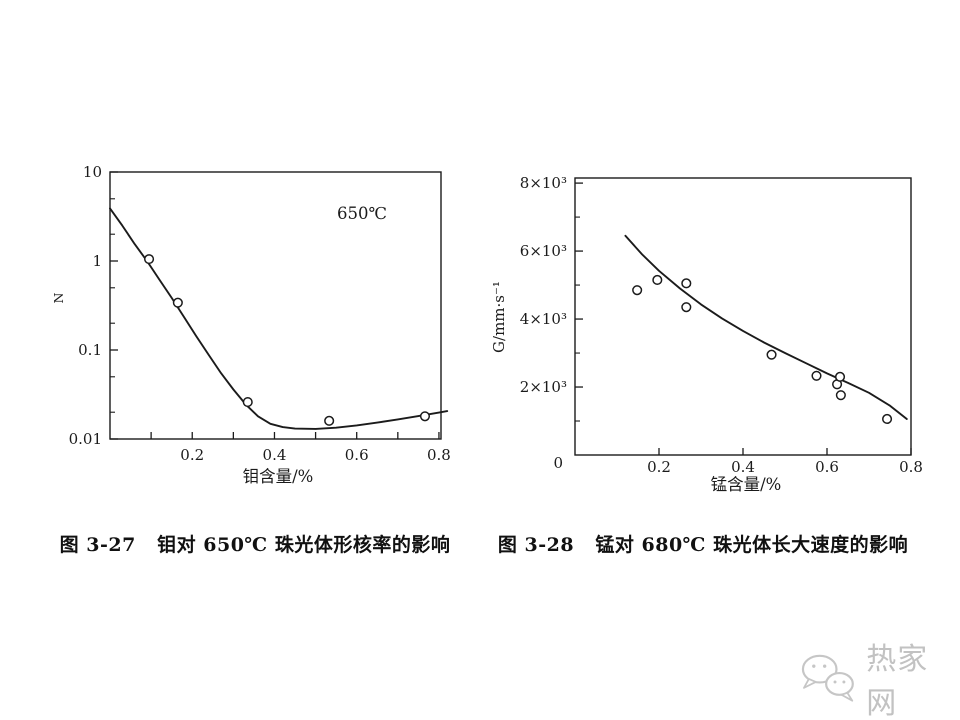 The image size is (960, 720). What do you see at coordinates (97, 261) in the screenshot?
I see `y-tick-label: 1` at bounding box center [97, 261].